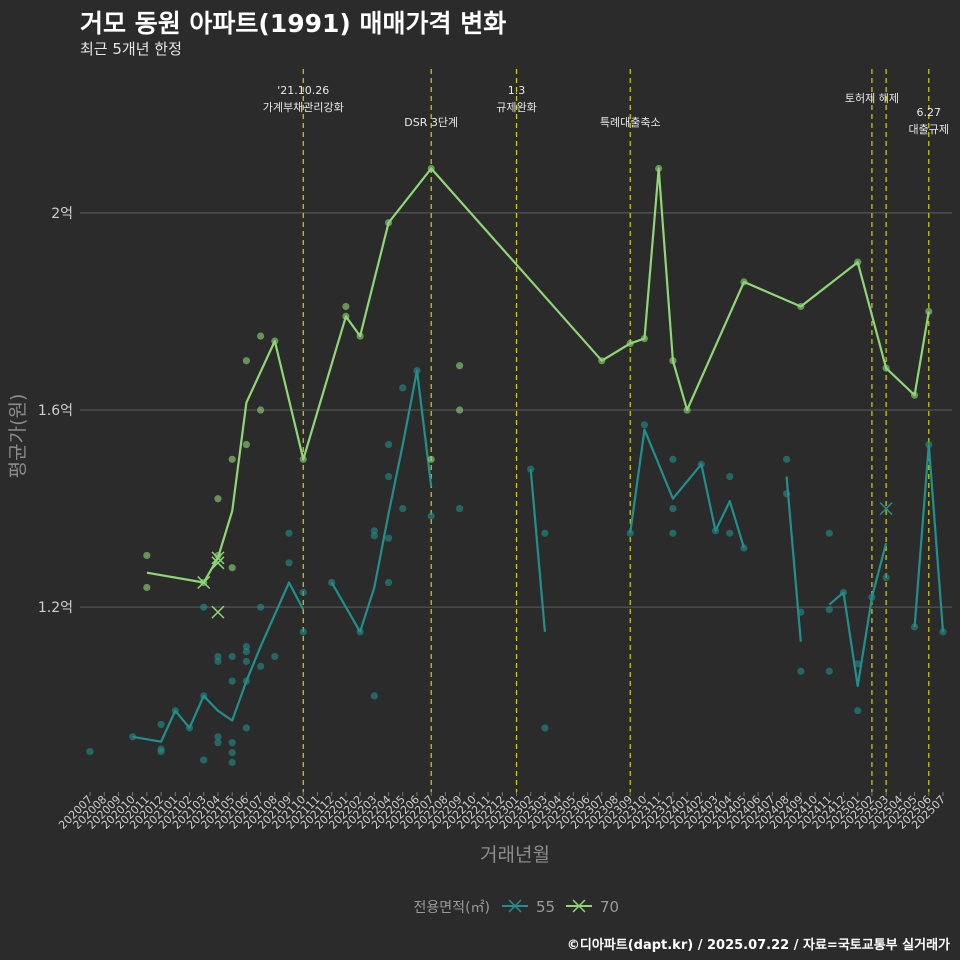 The image size is (960, 960). What do you see at coordinates (929, 112) in the screenshot?
I see `event-label: 6.27` at bounding box center [929, 112].